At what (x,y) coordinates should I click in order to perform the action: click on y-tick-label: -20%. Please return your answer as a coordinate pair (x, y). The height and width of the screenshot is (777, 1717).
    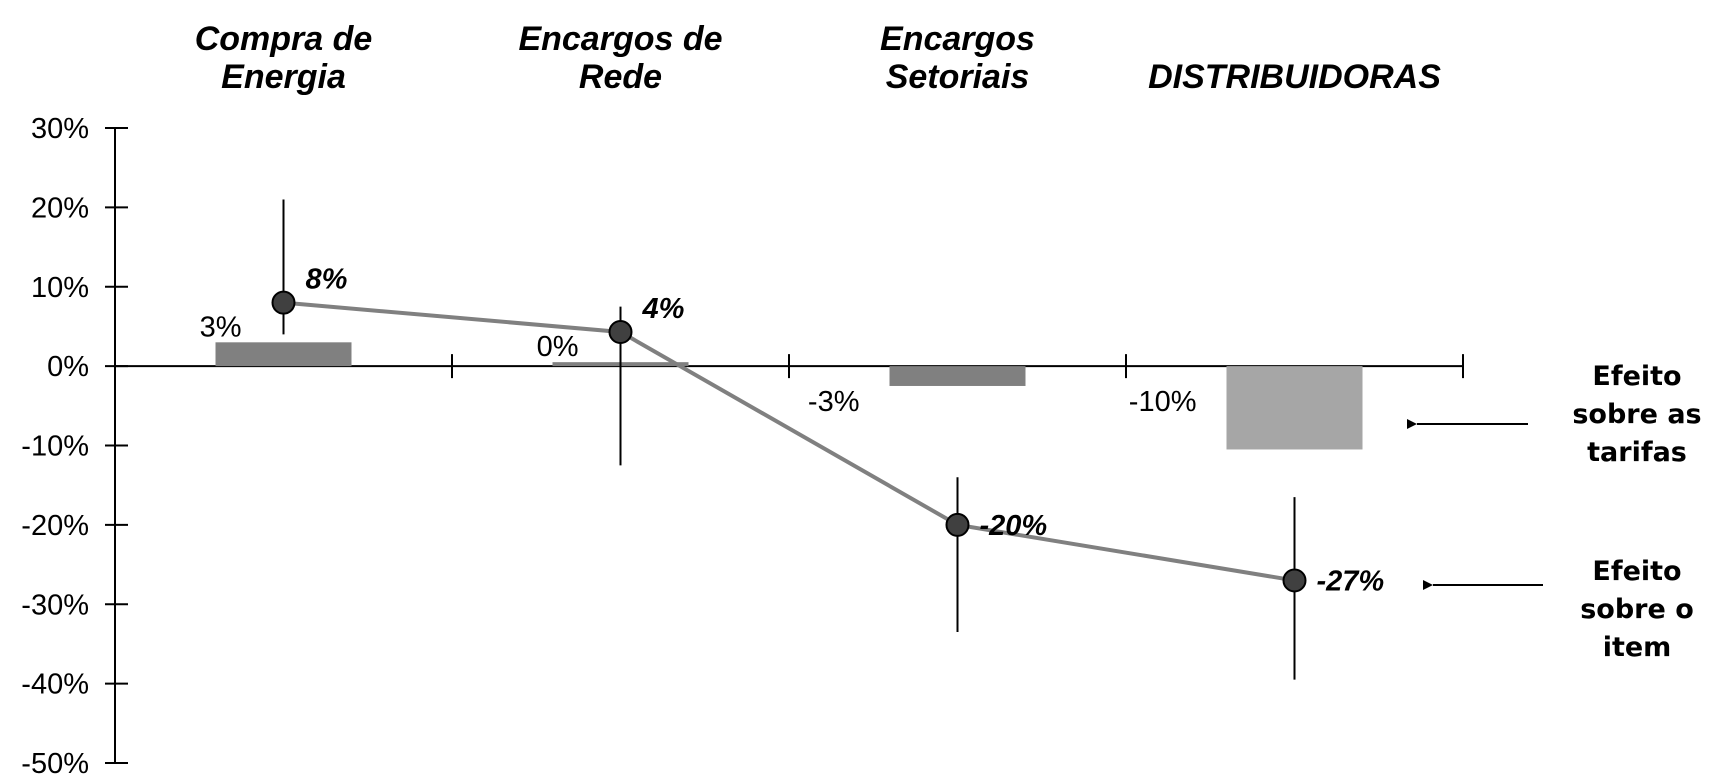
    Looking at the image, I should click on (55, 526).